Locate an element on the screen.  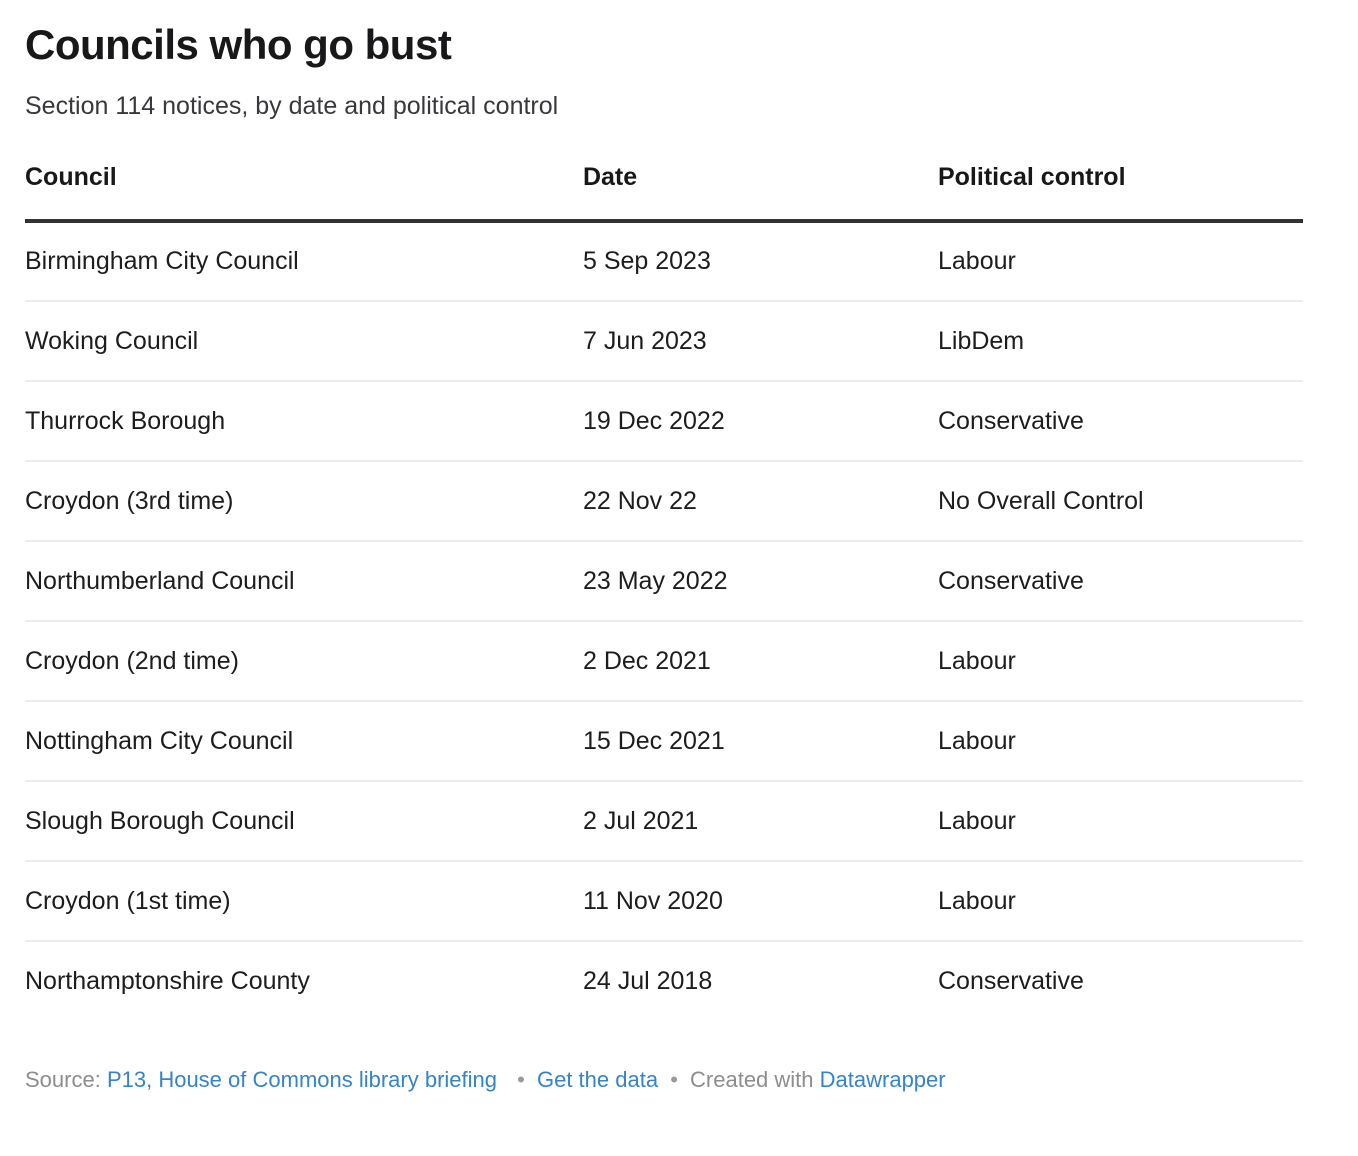
table-row: Woking Council 7 Jun 2023 LibDem is located at coordinates (664, 342).